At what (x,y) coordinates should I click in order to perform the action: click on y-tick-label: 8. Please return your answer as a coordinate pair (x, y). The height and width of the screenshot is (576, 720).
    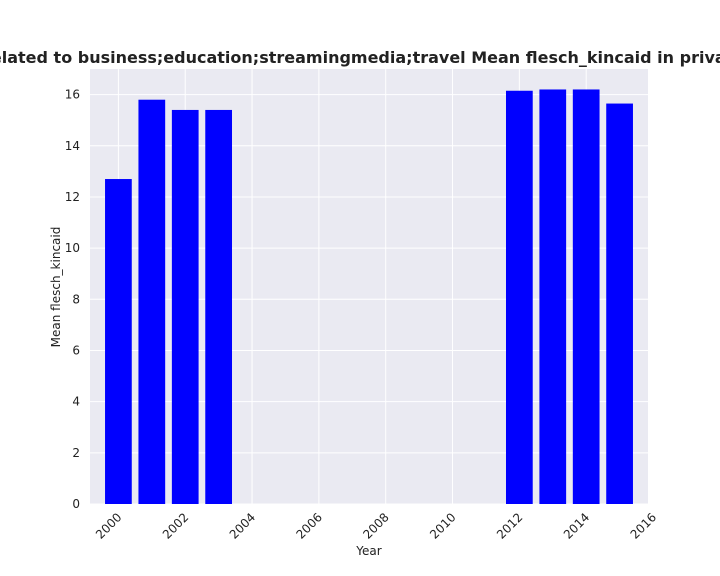
    Looking at the image, I should click on (76, 299).